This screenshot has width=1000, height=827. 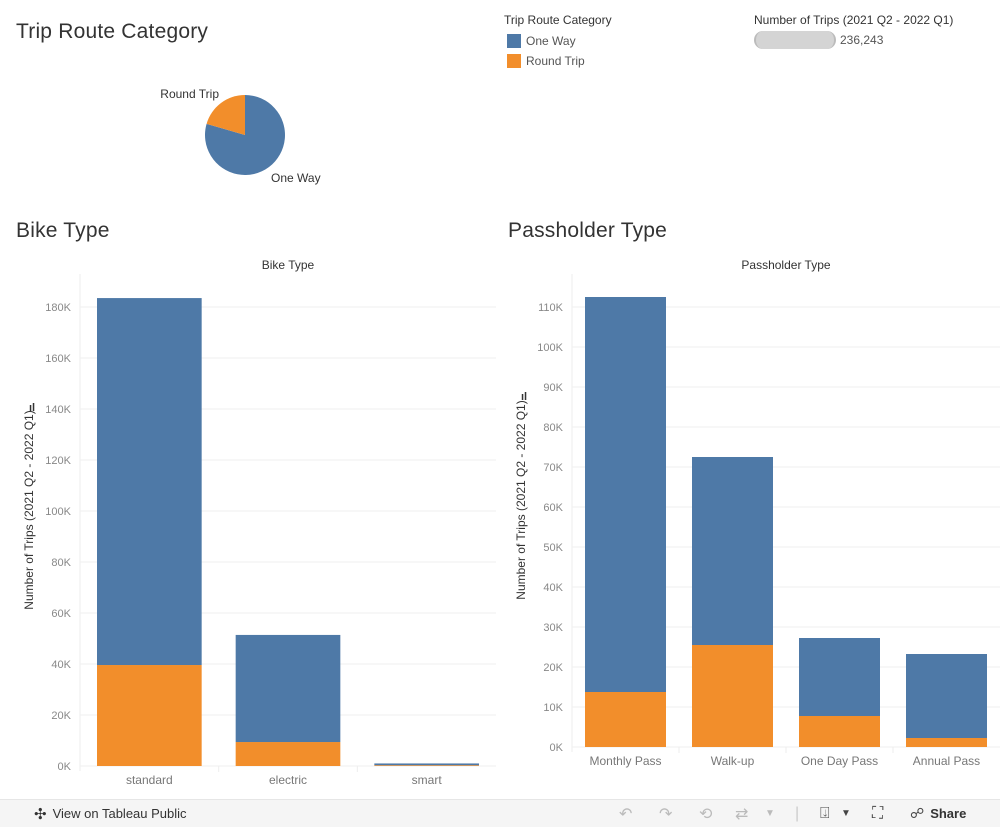 What do you see at coordinates (946, 761) in the screenshot?
I see `x-tick-label: Annual Pass` at bounding box center [946, 761].